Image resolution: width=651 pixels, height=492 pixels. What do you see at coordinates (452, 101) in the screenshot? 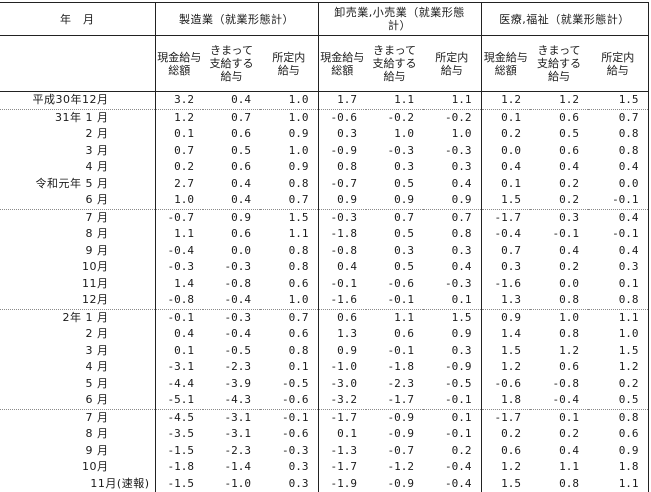
I see `value-cell: 1.1` at bounding box center [452, 101].